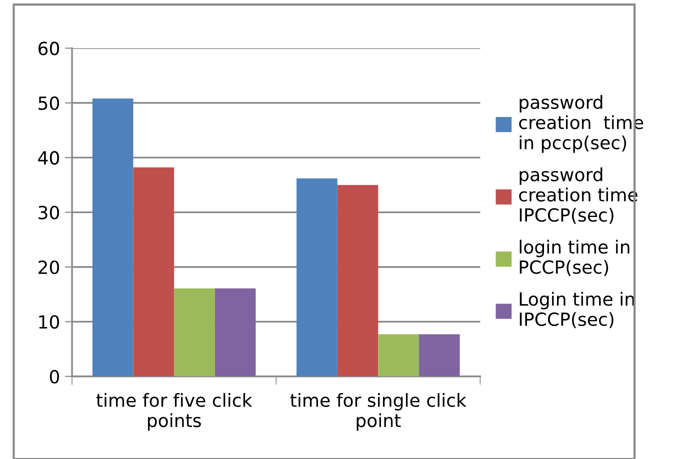 The image size is (686, 459). Describe the element at coordinates (49, 49) in the screenshot. I see `y-tick-label: 60` at that location.